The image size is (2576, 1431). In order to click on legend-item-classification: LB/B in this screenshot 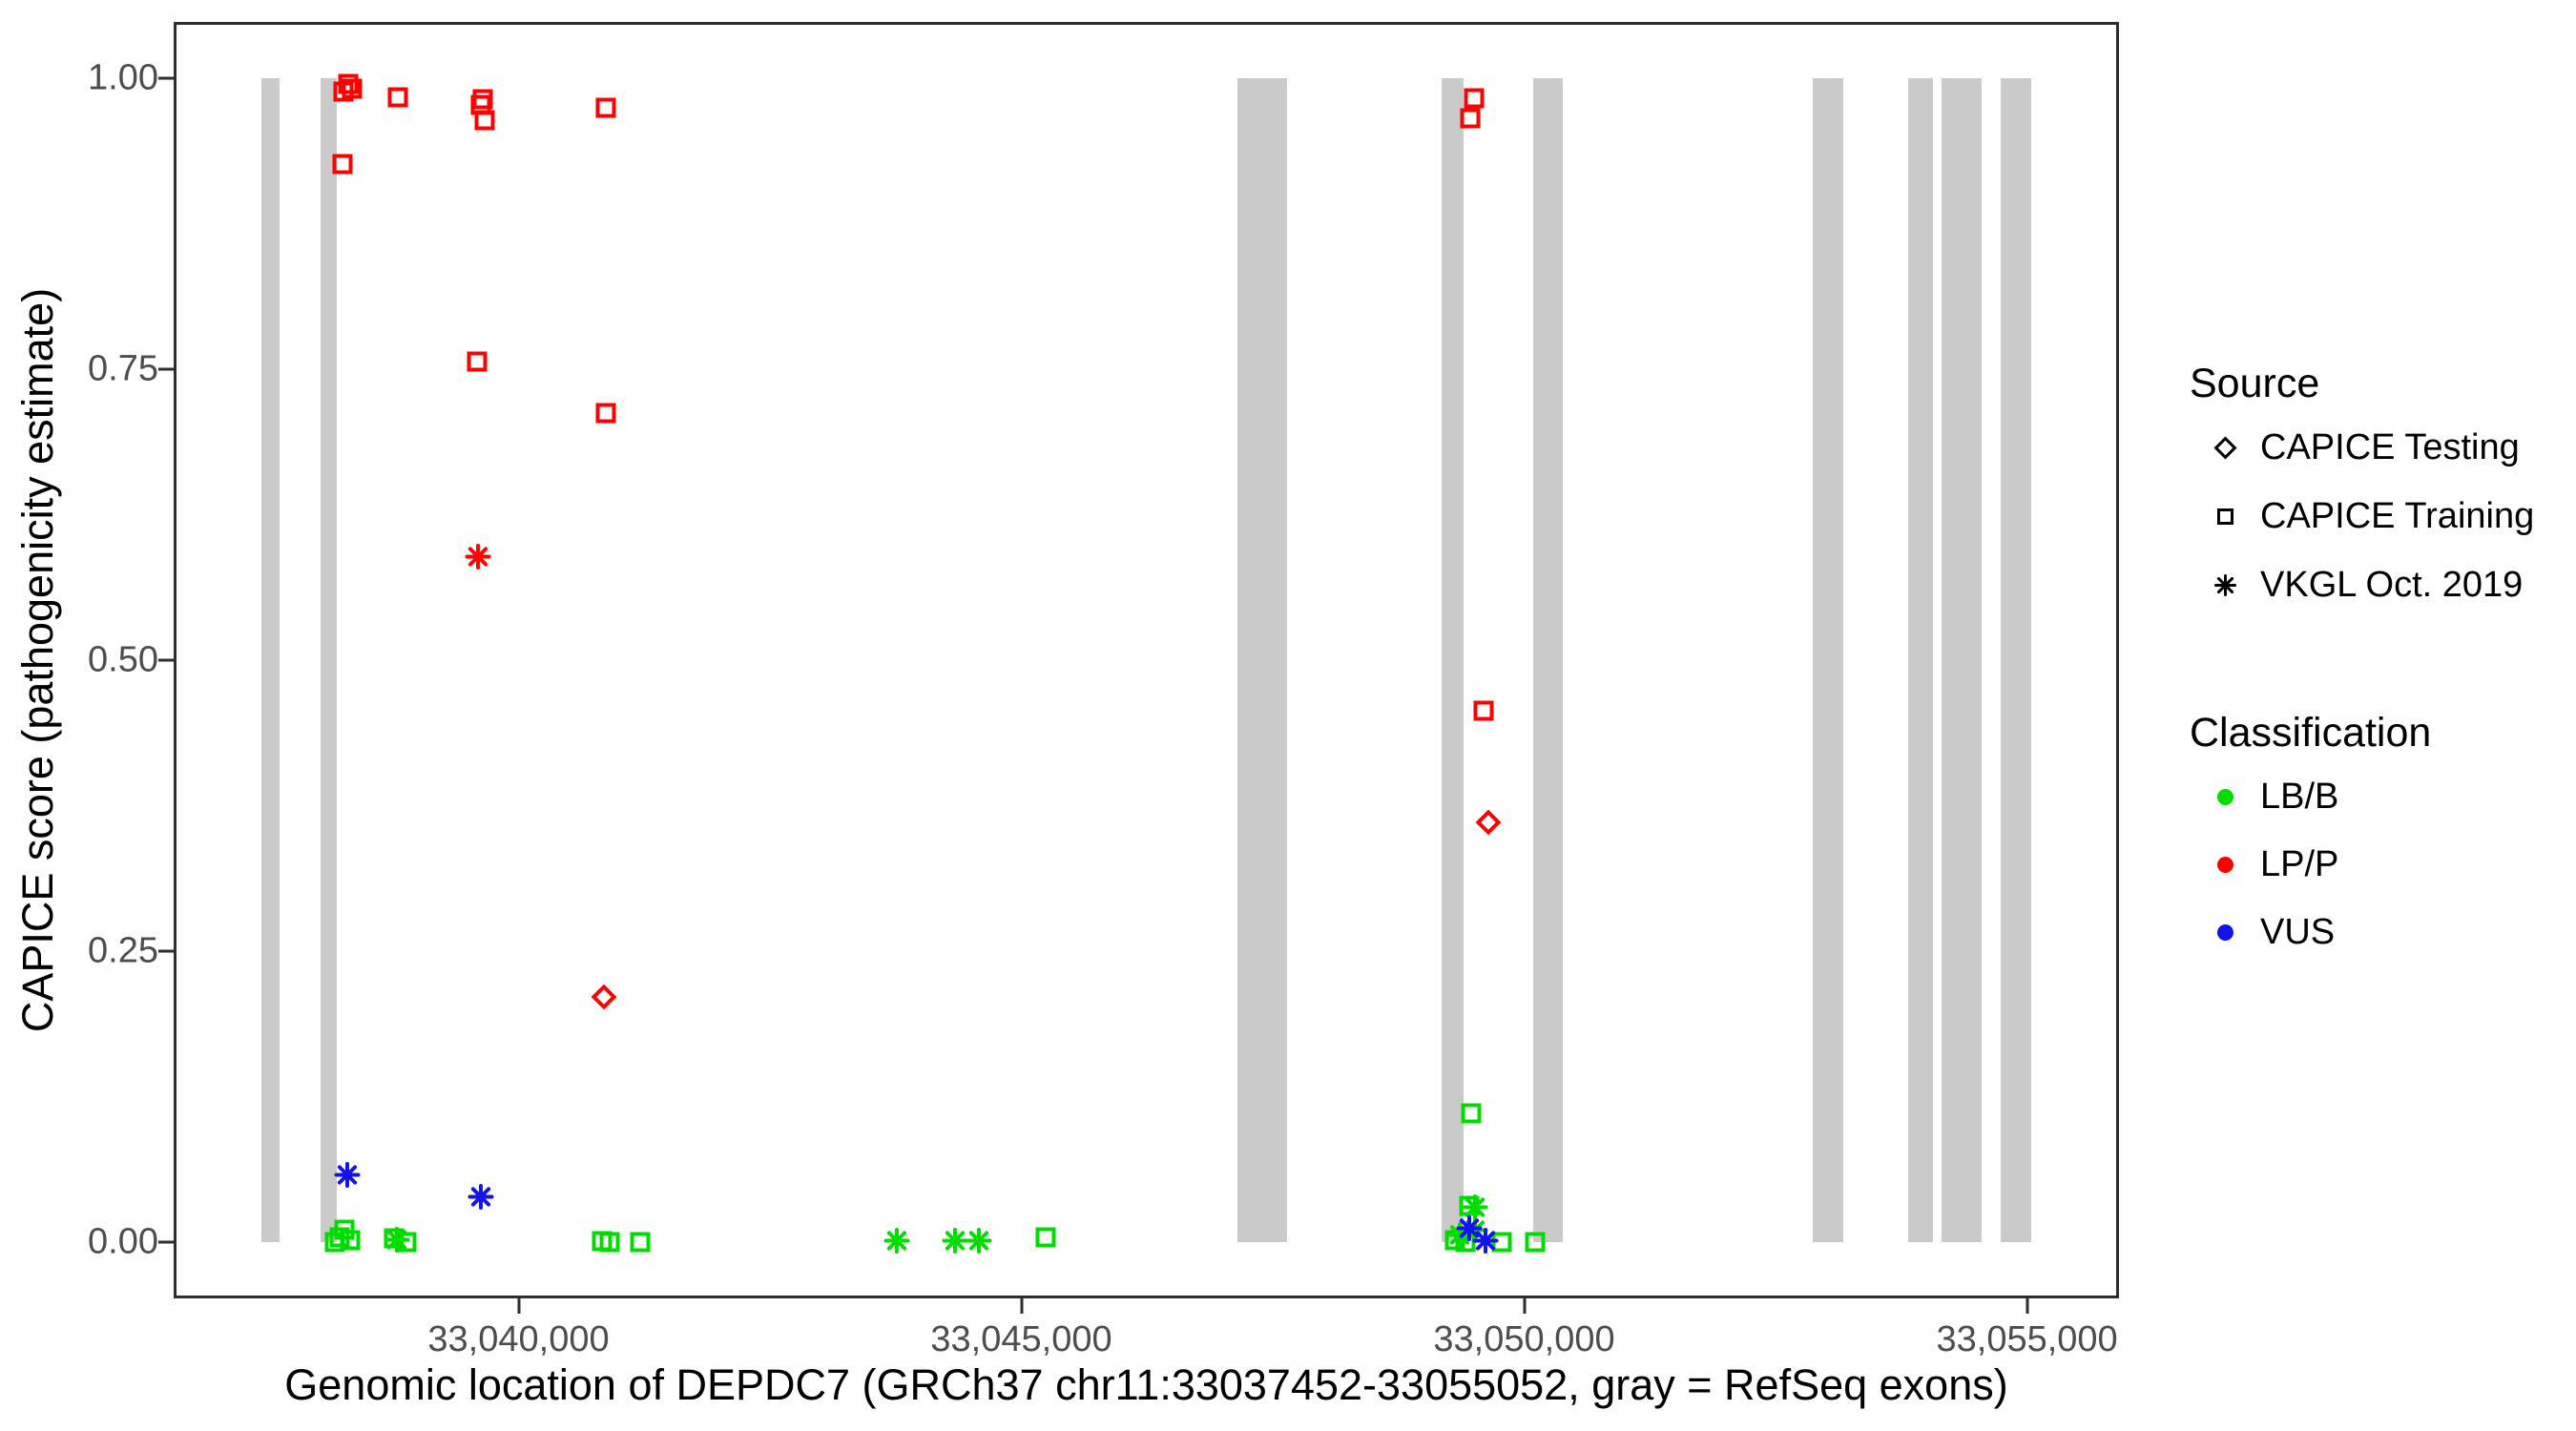, I will do `click(2264, 796)`.